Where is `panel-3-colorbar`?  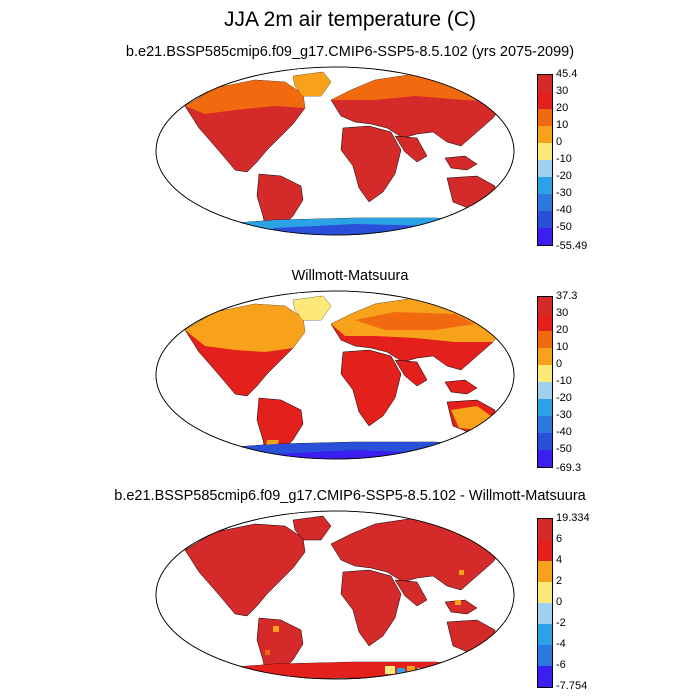
panel-3-colorbar is located at coordinates (545, 603).